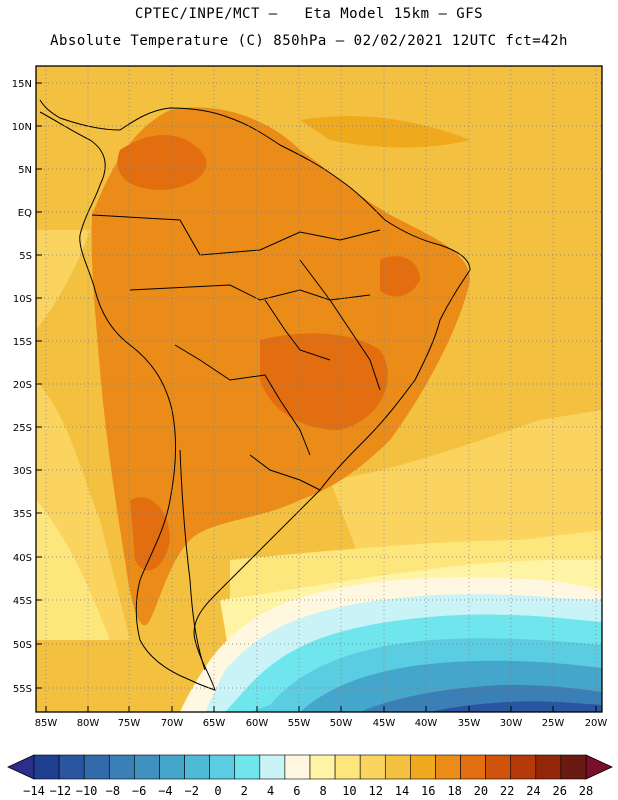 Image resolution: width=618 pixels, height=800 pixels. I want to click on colorbar-label: −12, so click(60, 791).